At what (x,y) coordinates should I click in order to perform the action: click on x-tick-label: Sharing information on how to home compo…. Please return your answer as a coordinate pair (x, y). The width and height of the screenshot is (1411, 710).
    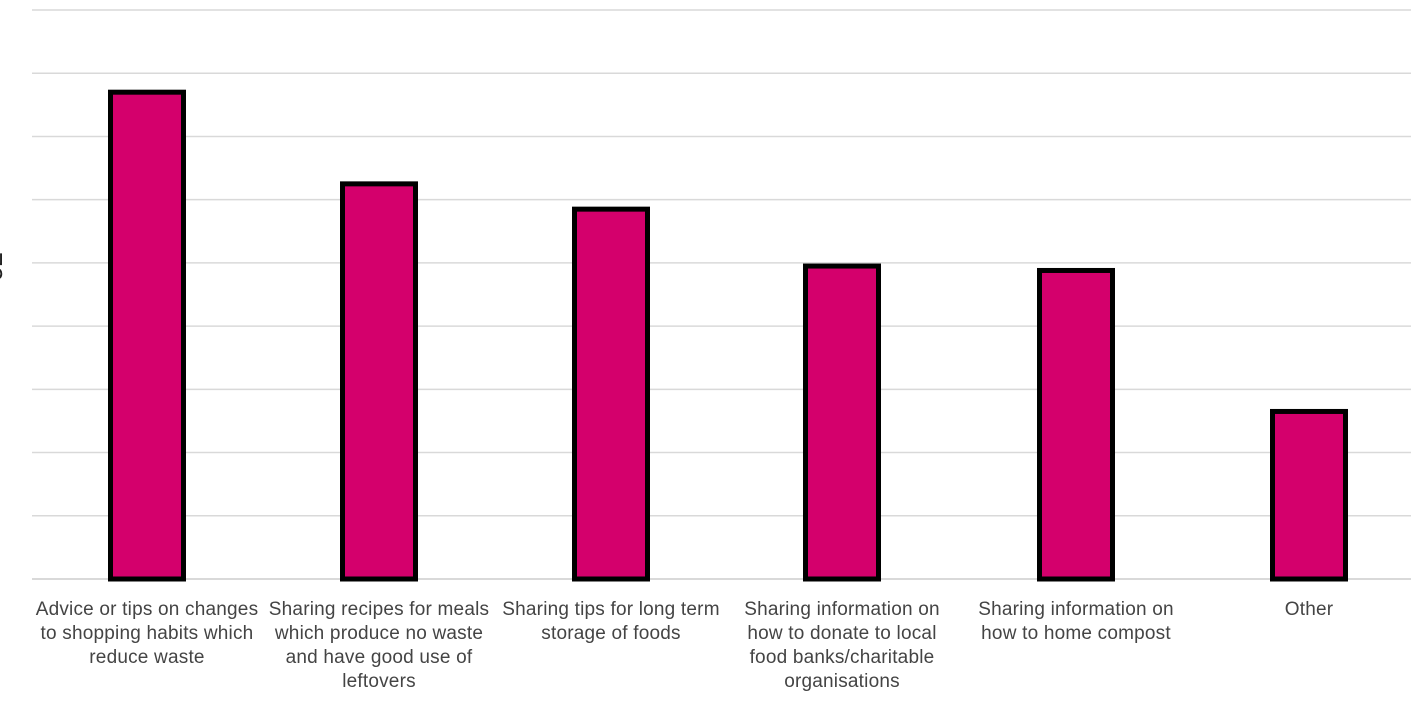
    Looking at the image, I should click on (1076, 621).